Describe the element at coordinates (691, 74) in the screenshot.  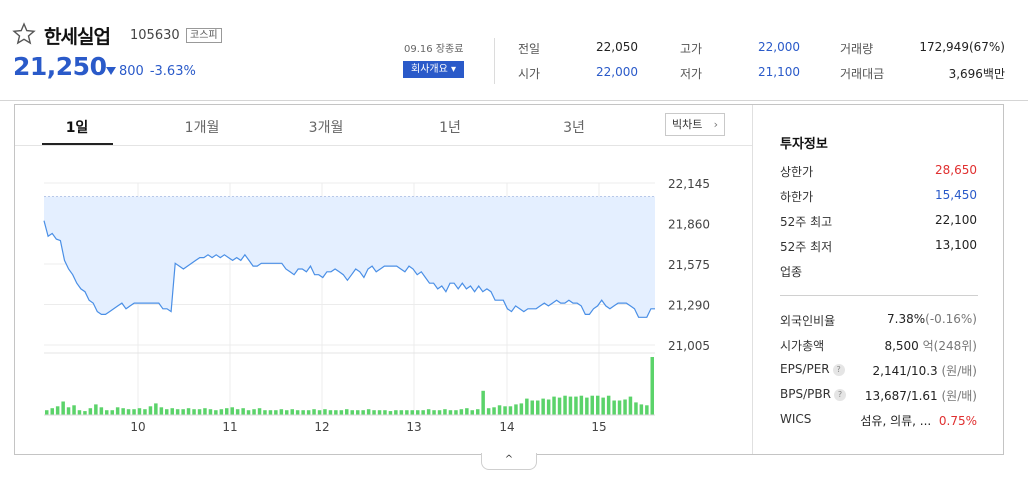
I see `stat-label-low: 저가` at that location.